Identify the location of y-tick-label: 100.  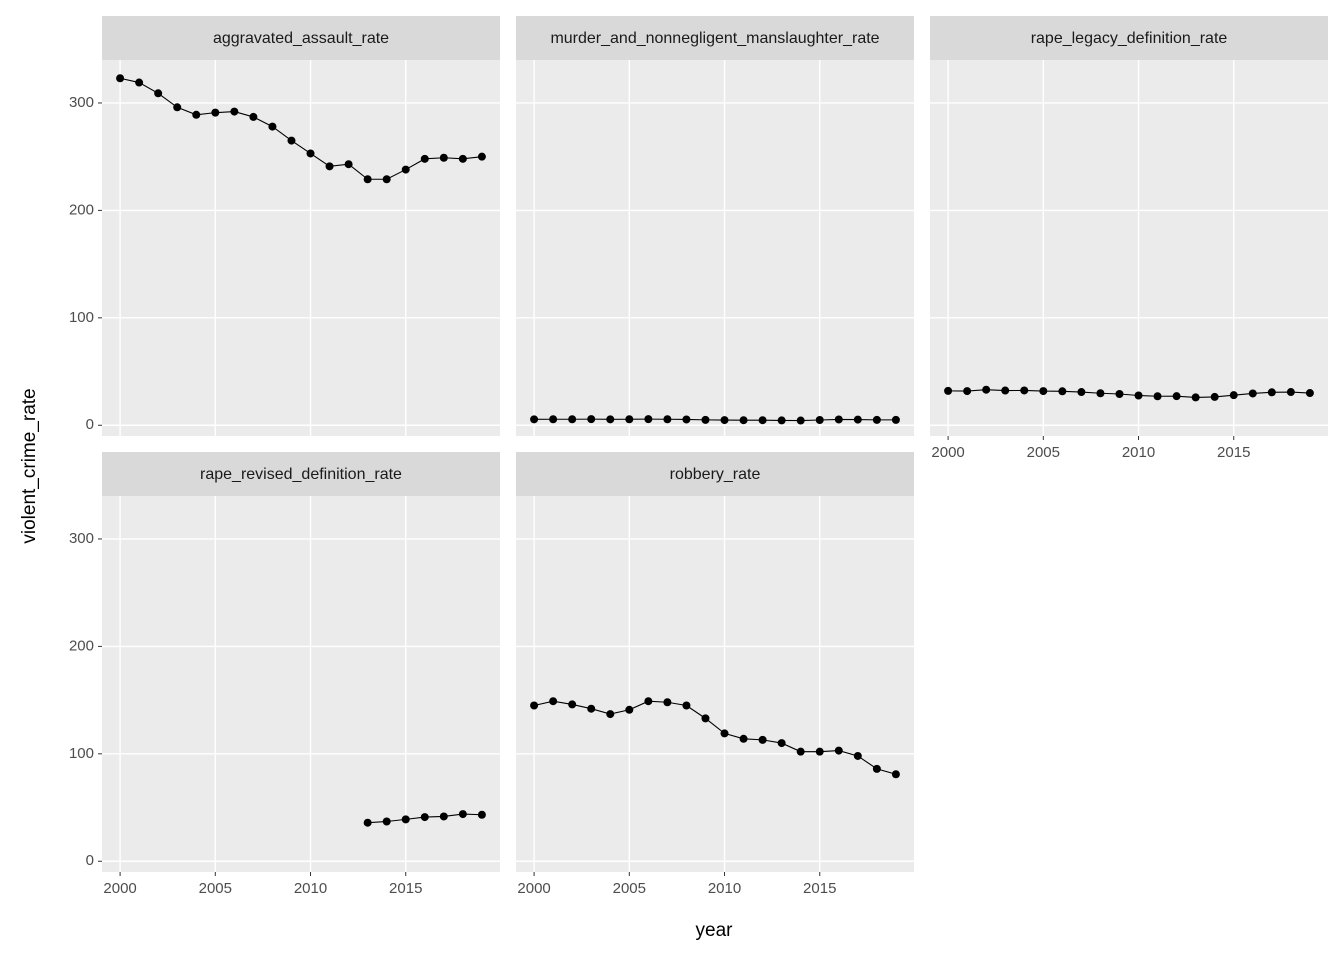
(81, 753).